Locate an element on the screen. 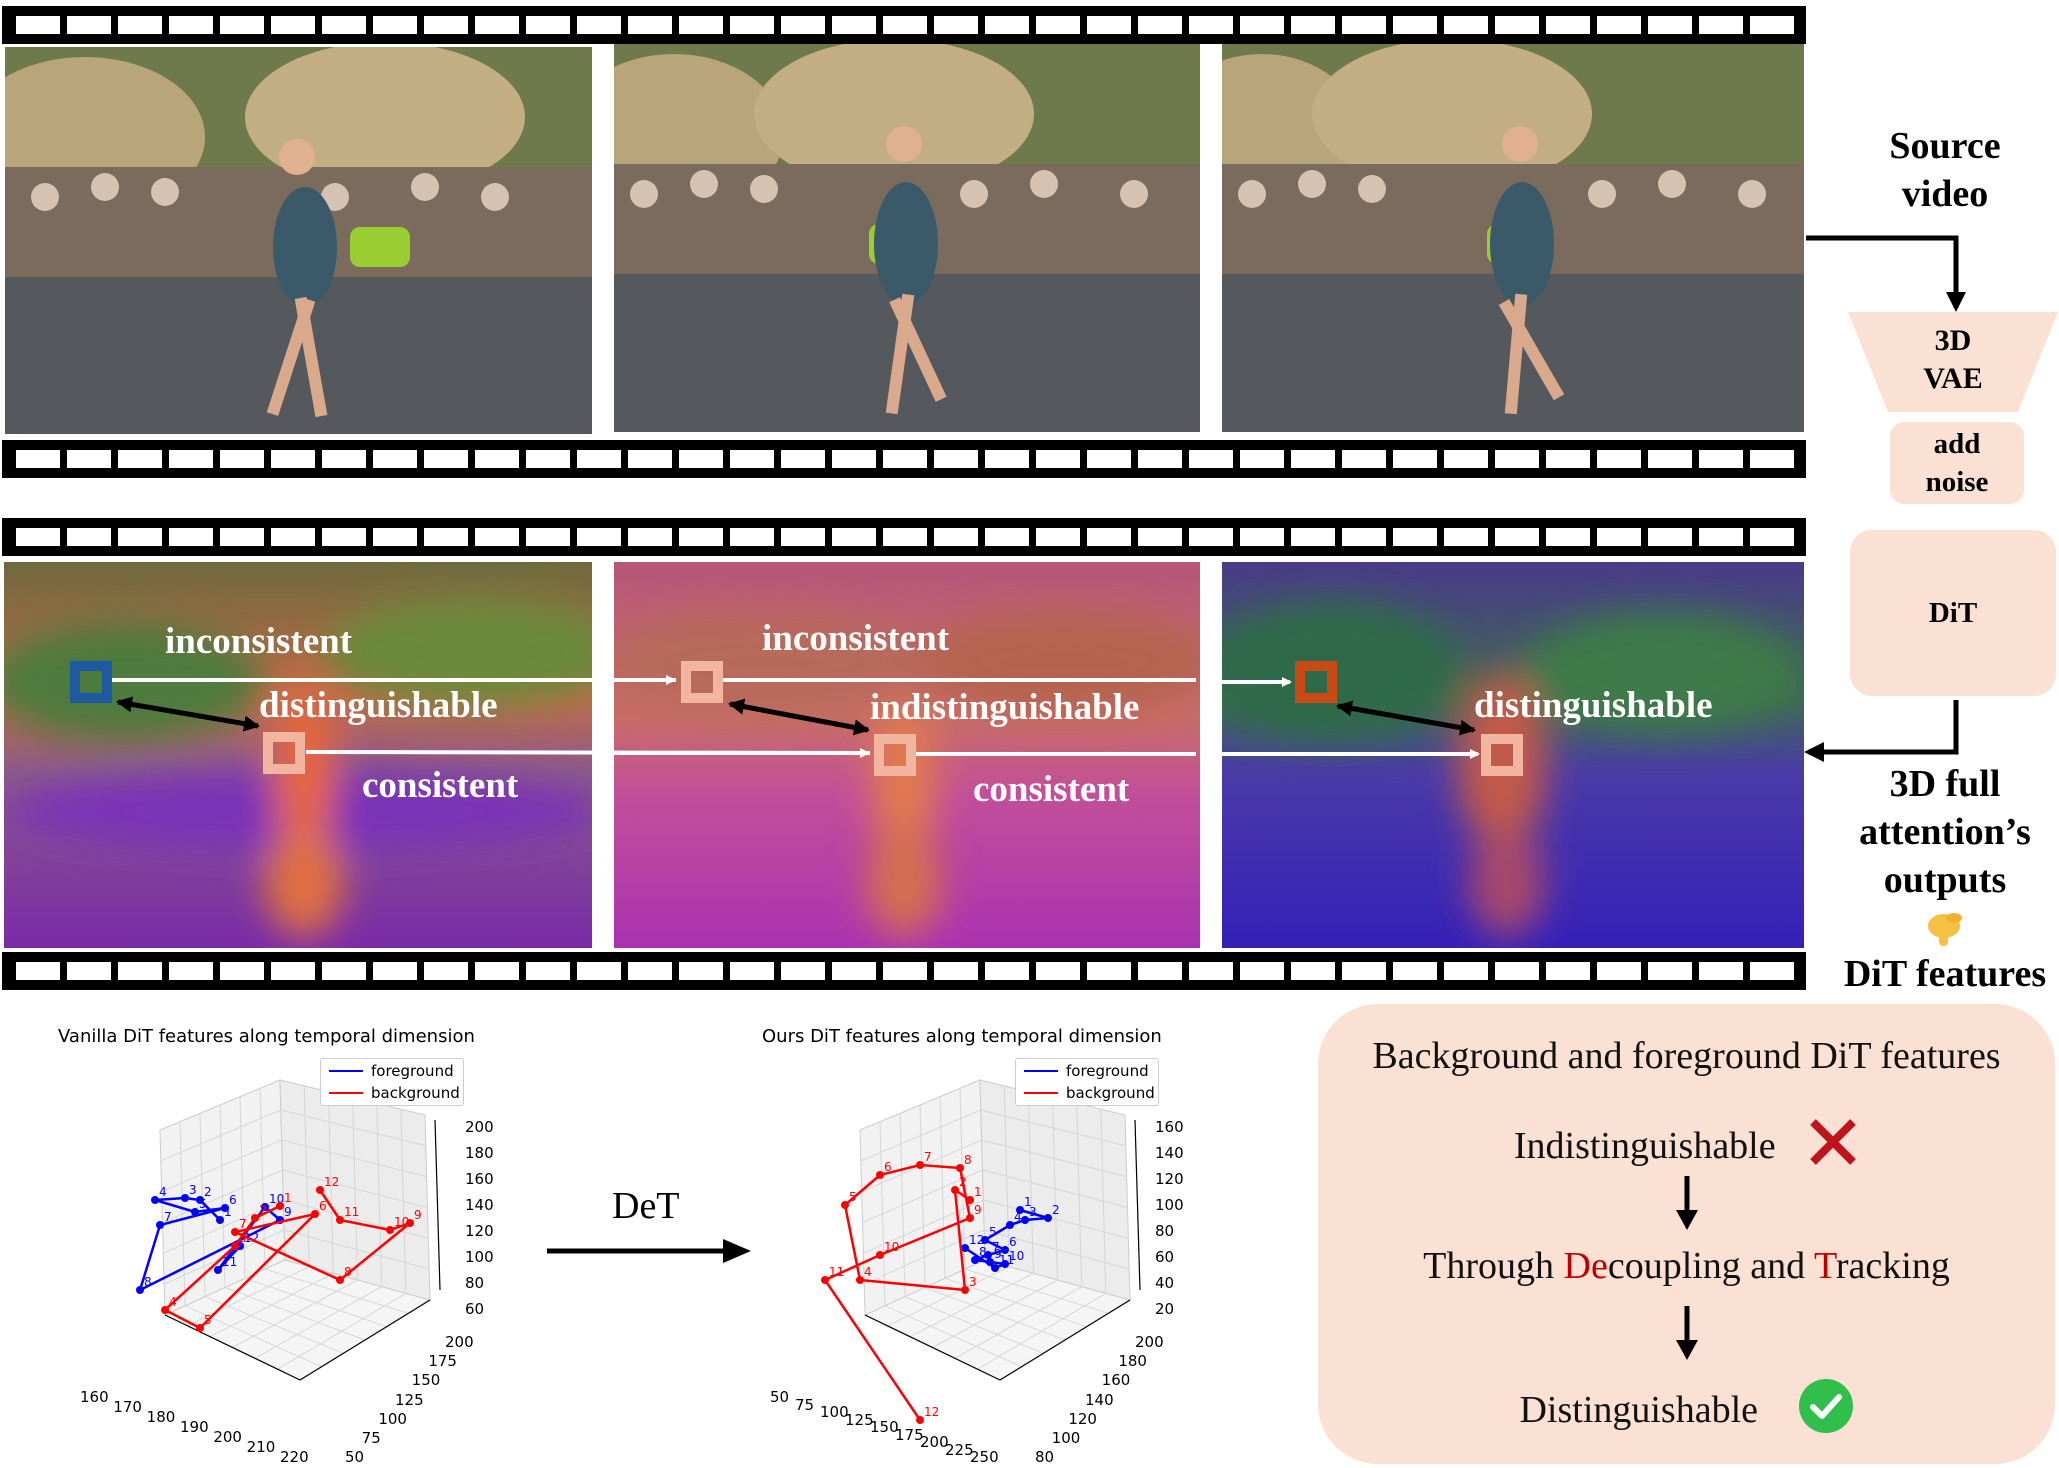  panel-step-through: Through Decoupling and Tracking is located at coordinates (1686, 1266).